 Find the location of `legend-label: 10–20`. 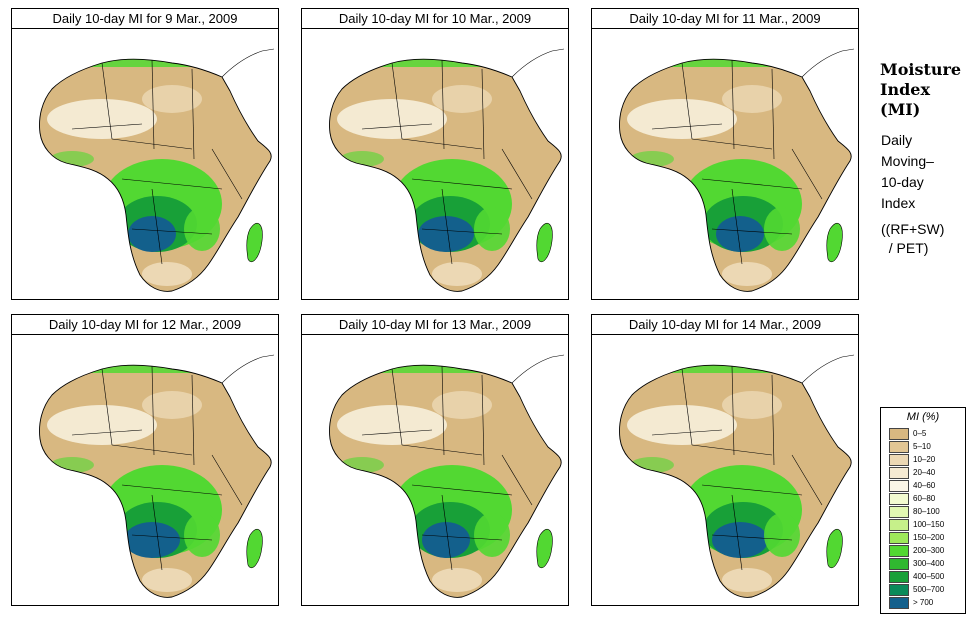

legend-label: 10–20 is located at coordinates (924, 459).